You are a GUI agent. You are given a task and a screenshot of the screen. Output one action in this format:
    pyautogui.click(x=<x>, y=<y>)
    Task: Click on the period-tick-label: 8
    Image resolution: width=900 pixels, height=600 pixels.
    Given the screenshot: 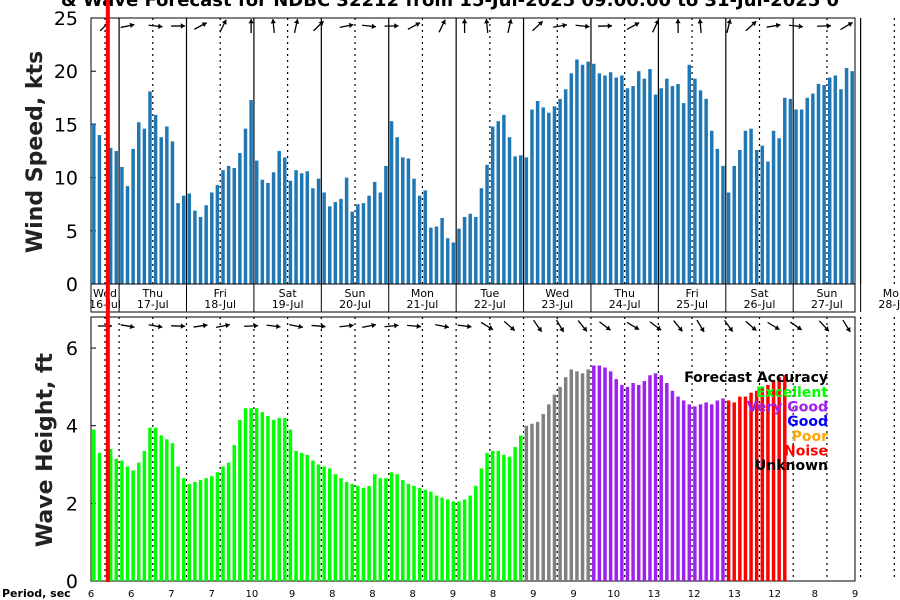 What is the action you would take?
    pyautogui.click(x=332, y=594)
    